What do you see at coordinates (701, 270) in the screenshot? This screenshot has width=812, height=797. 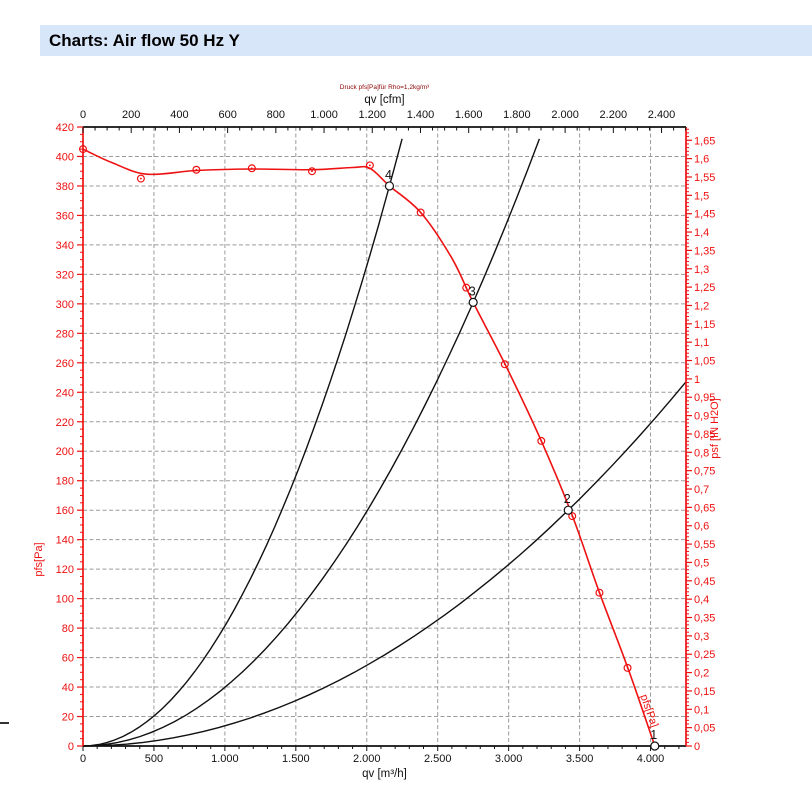 I see `label: 1,3` at bounding box center [701, 270].